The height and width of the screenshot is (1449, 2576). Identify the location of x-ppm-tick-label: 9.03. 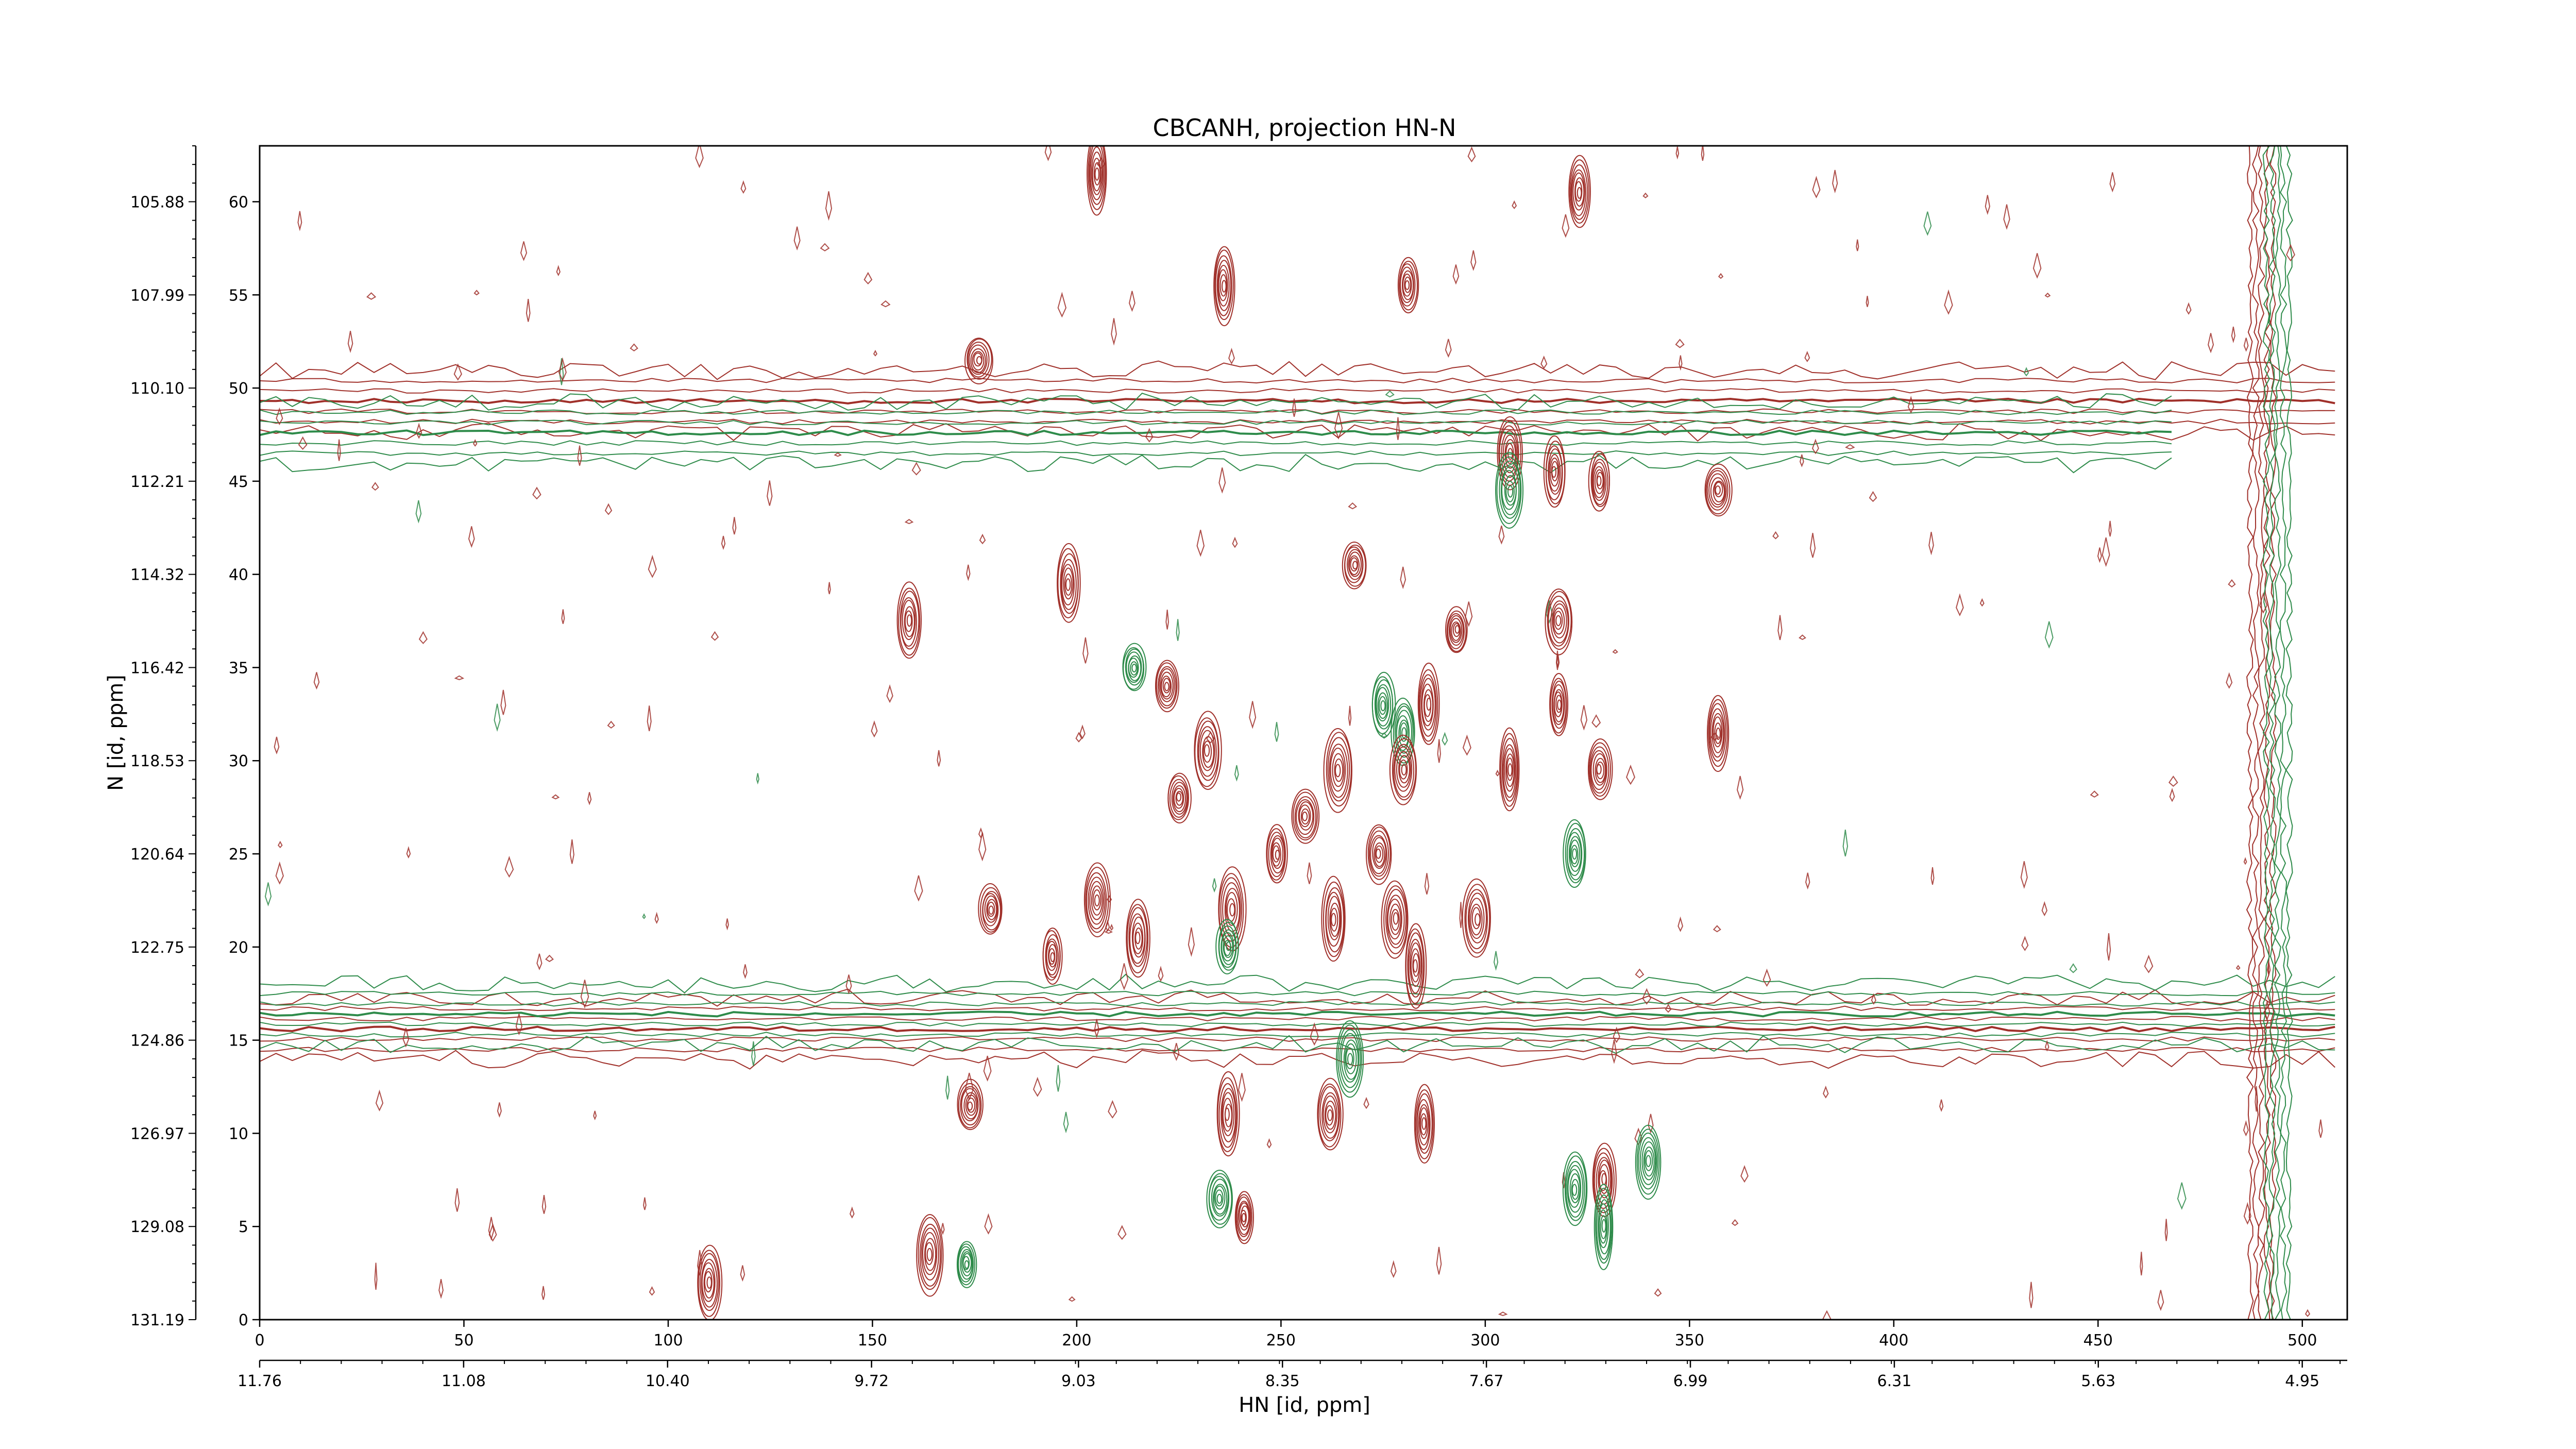
(1078, 1381).